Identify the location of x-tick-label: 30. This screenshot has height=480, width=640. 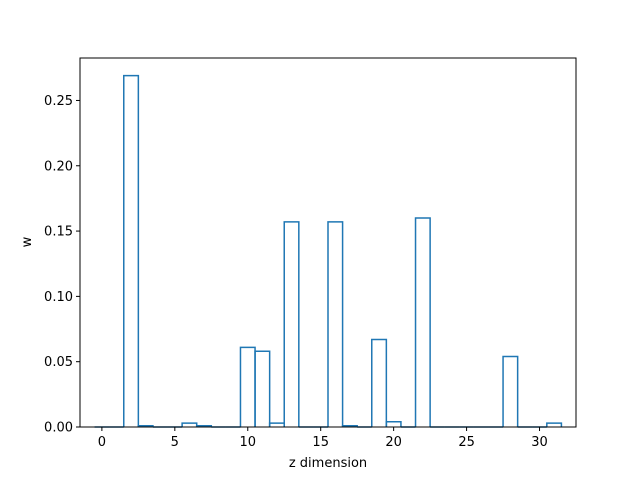
(539, 442).